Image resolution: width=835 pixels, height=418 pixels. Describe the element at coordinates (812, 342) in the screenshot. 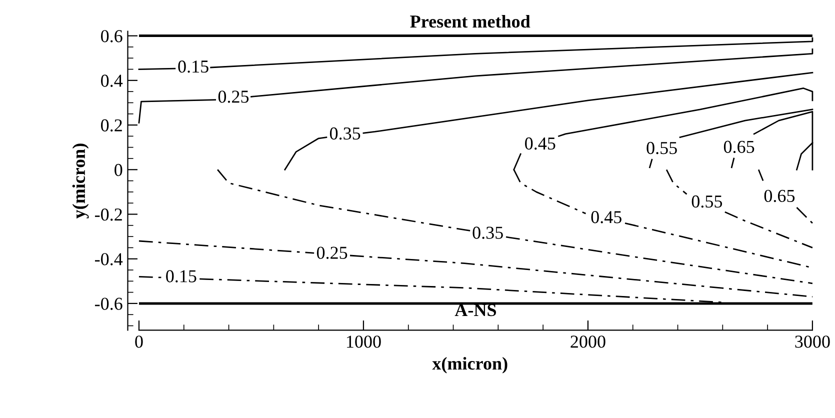

I see `x-tick-label: 3000` at that location.